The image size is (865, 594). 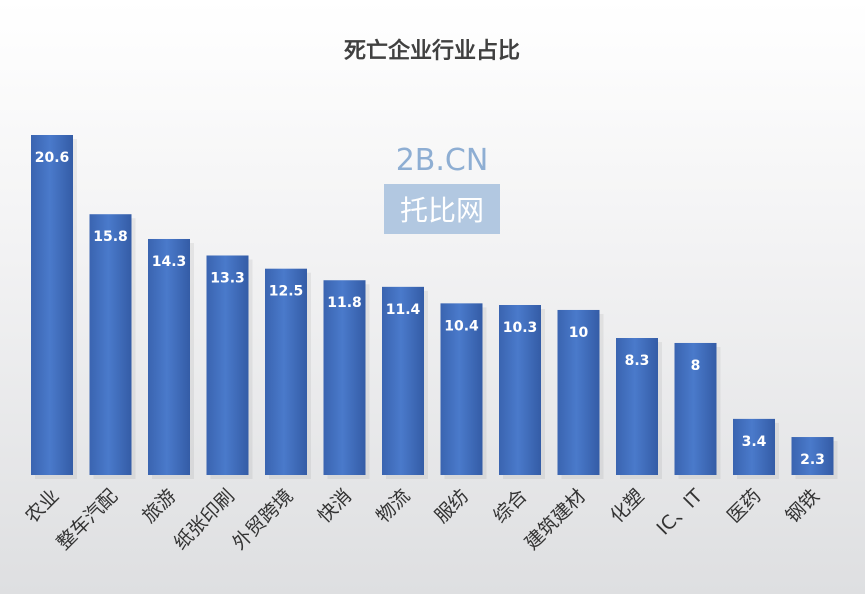 I want to click on watermark: 2B.CN 托比网, so click(x=442, y=188).